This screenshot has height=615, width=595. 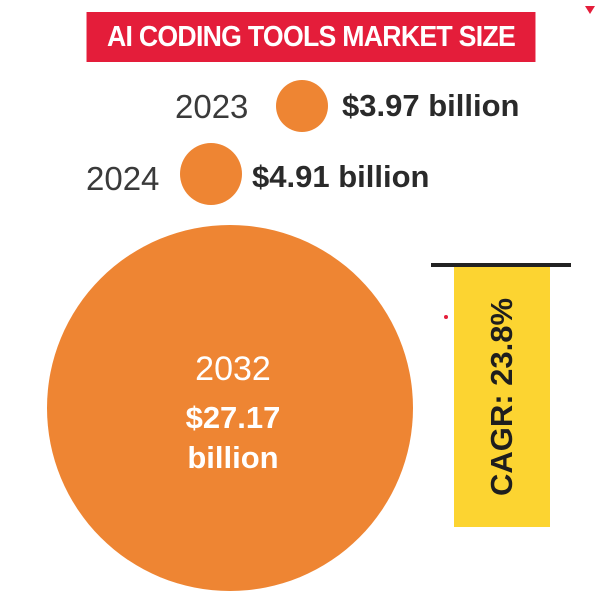 What do you see at coordinates (311, 37) in the screenshot?
I see `chart-title: AI CODING TOOLS MARKET SIZE` at bounding box center [311, 37].